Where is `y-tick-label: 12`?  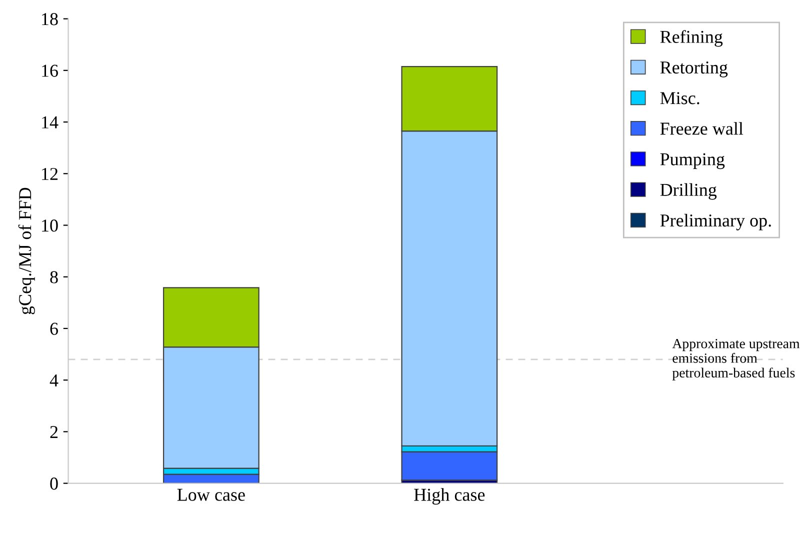
y-tick-label: 12 is located at coordinates (50, 174).